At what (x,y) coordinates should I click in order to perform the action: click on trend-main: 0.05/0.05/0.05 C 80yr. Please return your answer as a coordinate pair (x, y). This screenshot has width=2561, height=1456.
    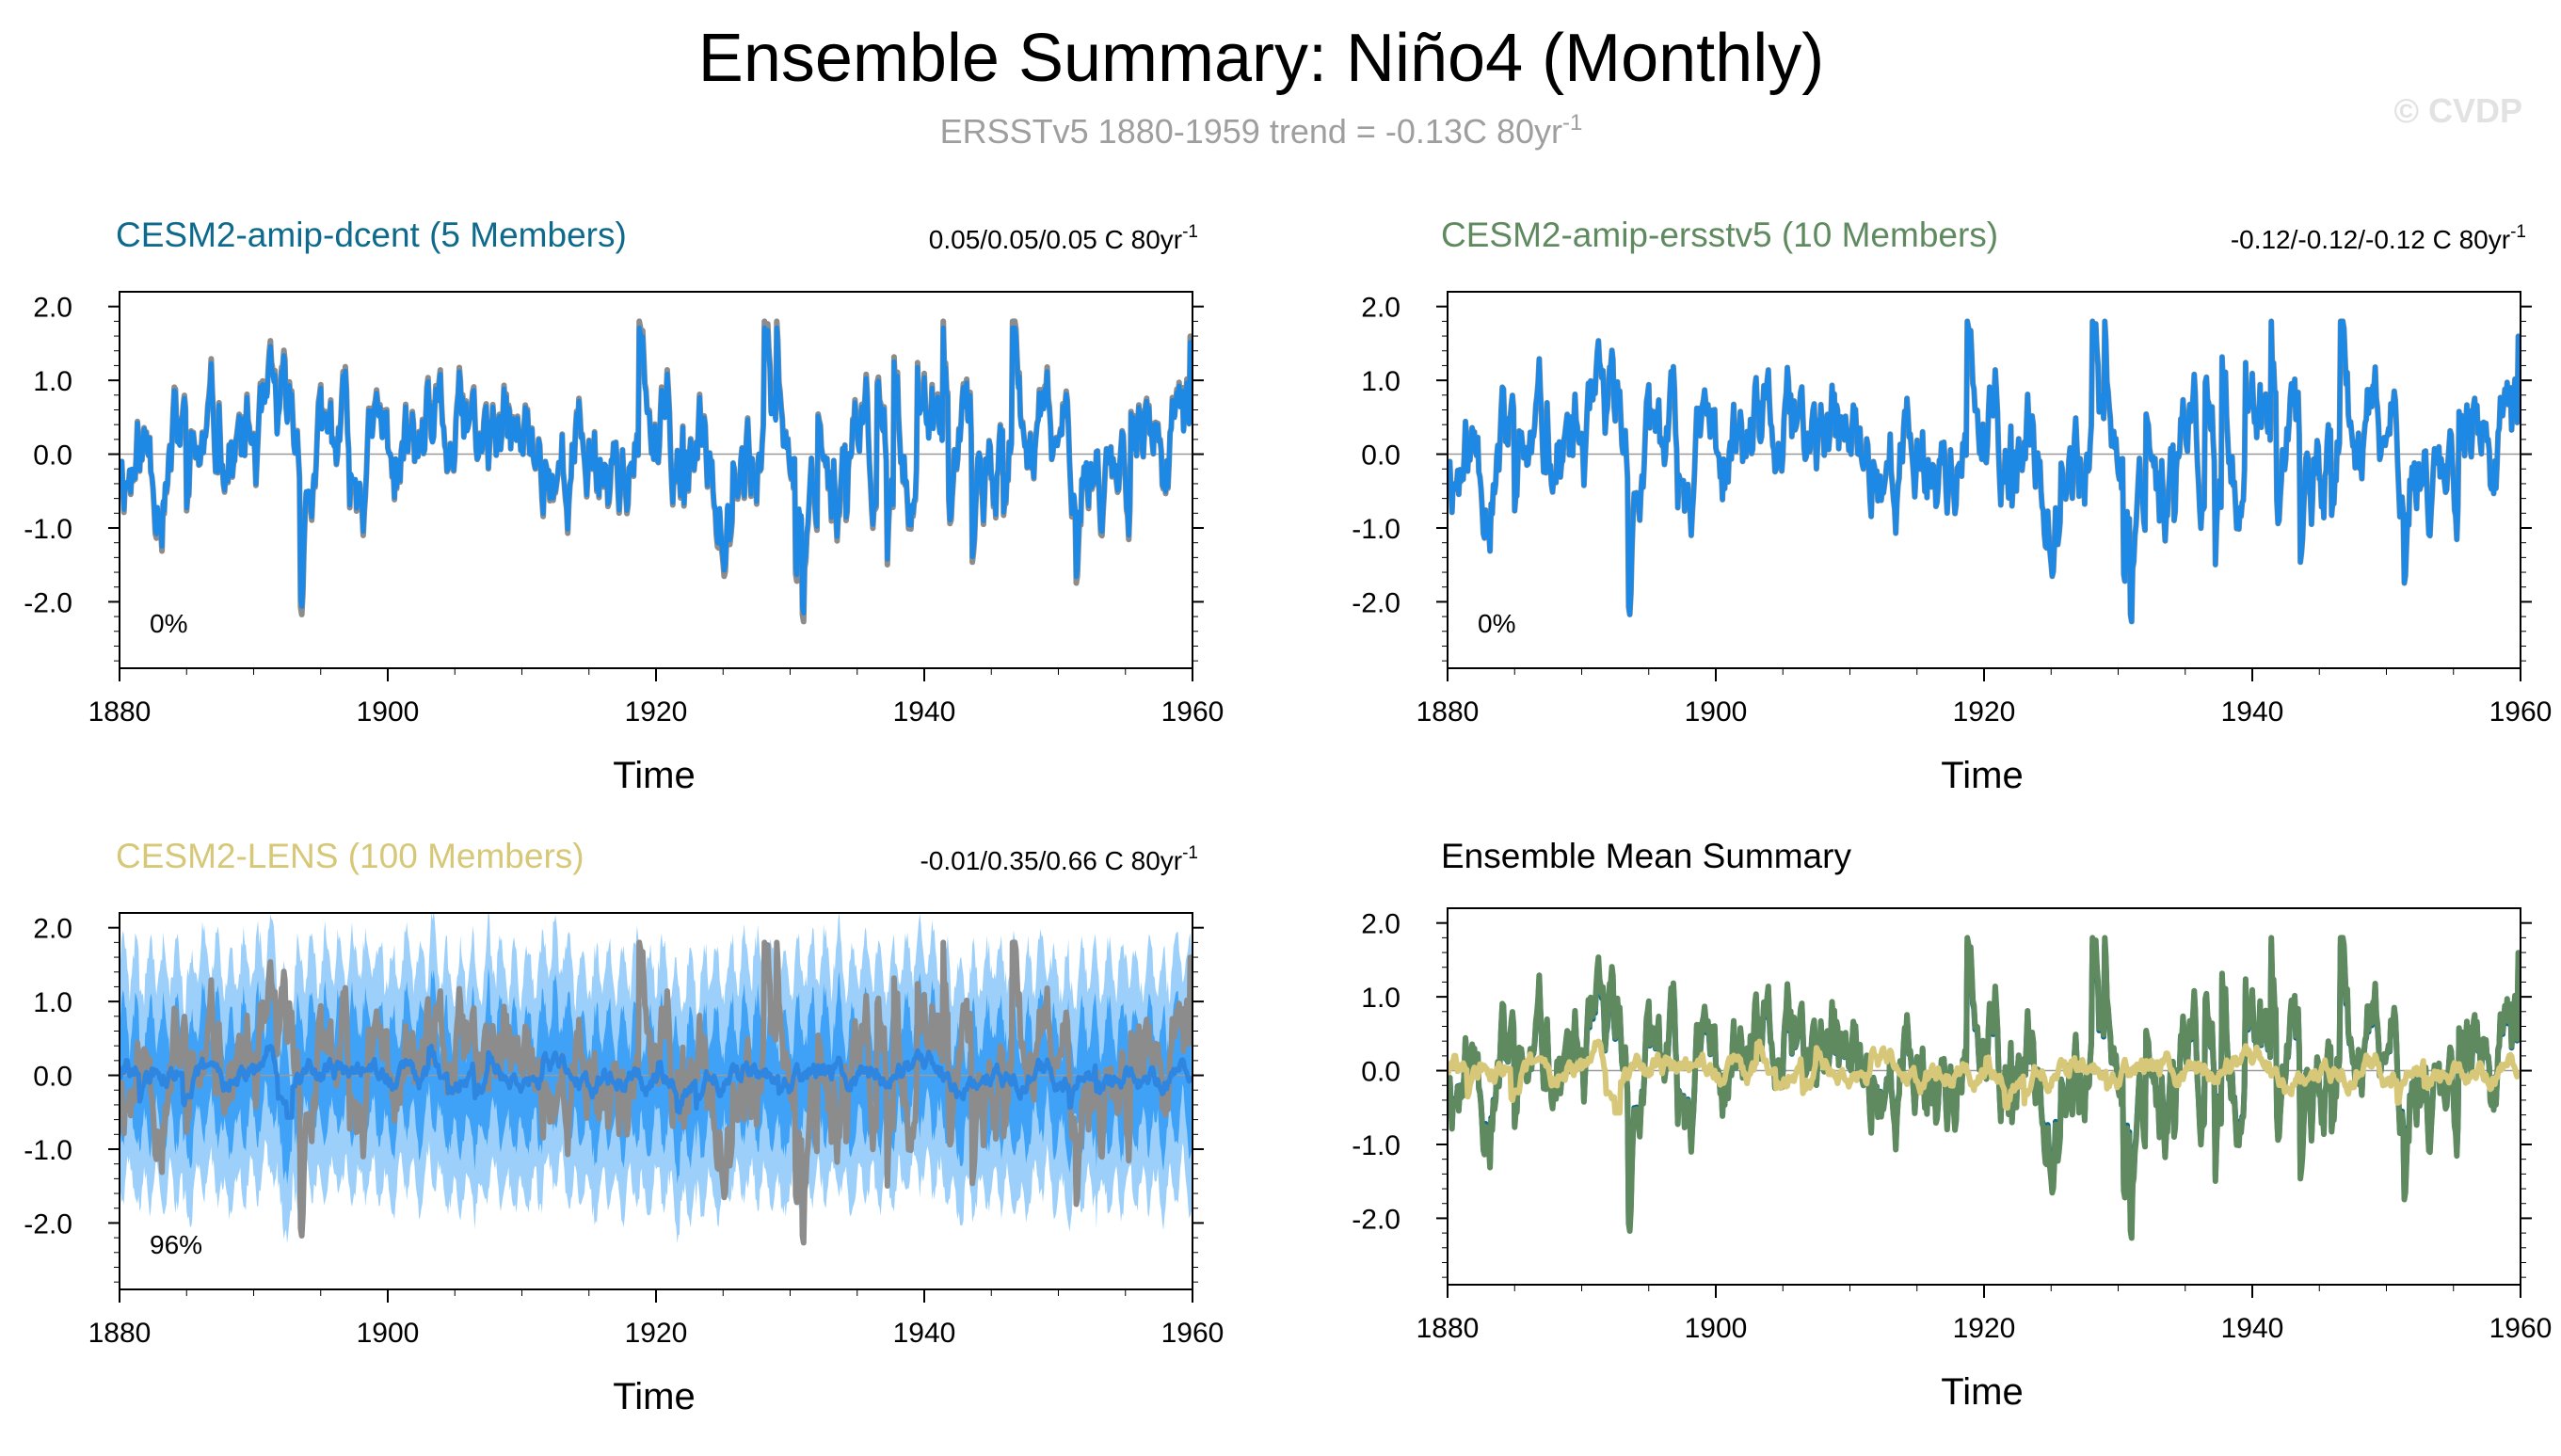
    Looking at the image, I should click on (1055, 239).